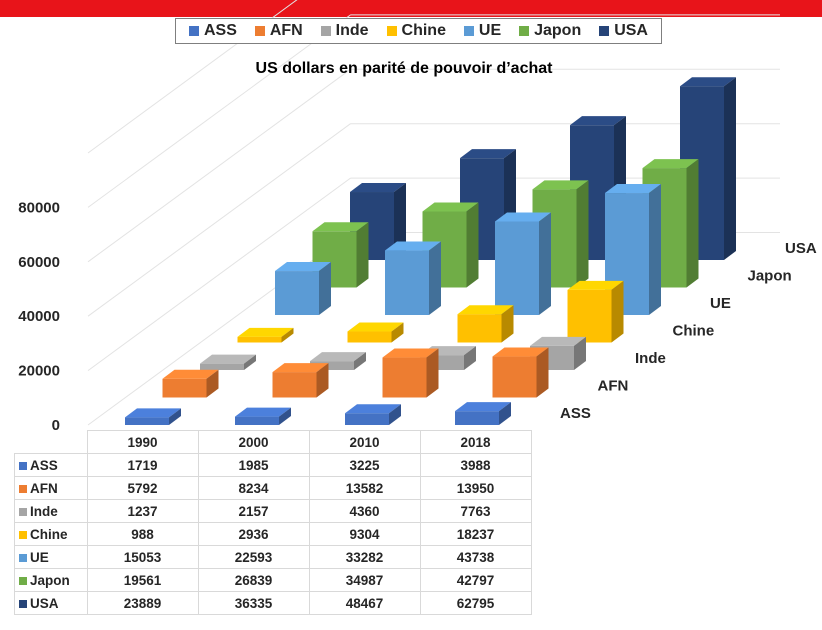 Image resolution: width=822 pixels, height=630 pixels. Describe the element at coordinates (423, 30) in the screenshot. I see `legend-label: Chine` at that location.